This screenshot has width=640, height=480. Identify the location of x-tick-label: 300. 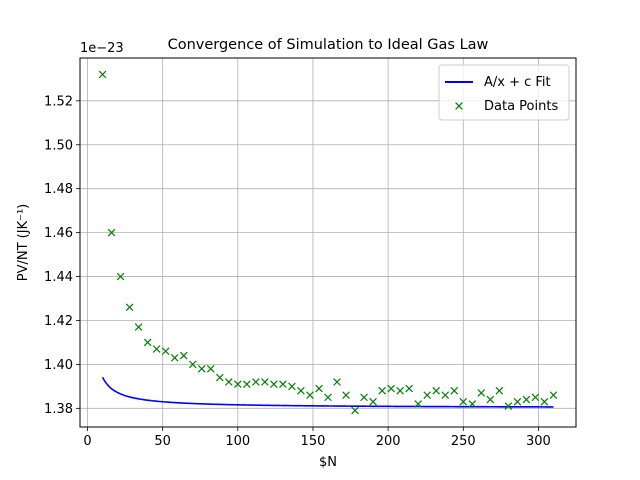
(538, 441).